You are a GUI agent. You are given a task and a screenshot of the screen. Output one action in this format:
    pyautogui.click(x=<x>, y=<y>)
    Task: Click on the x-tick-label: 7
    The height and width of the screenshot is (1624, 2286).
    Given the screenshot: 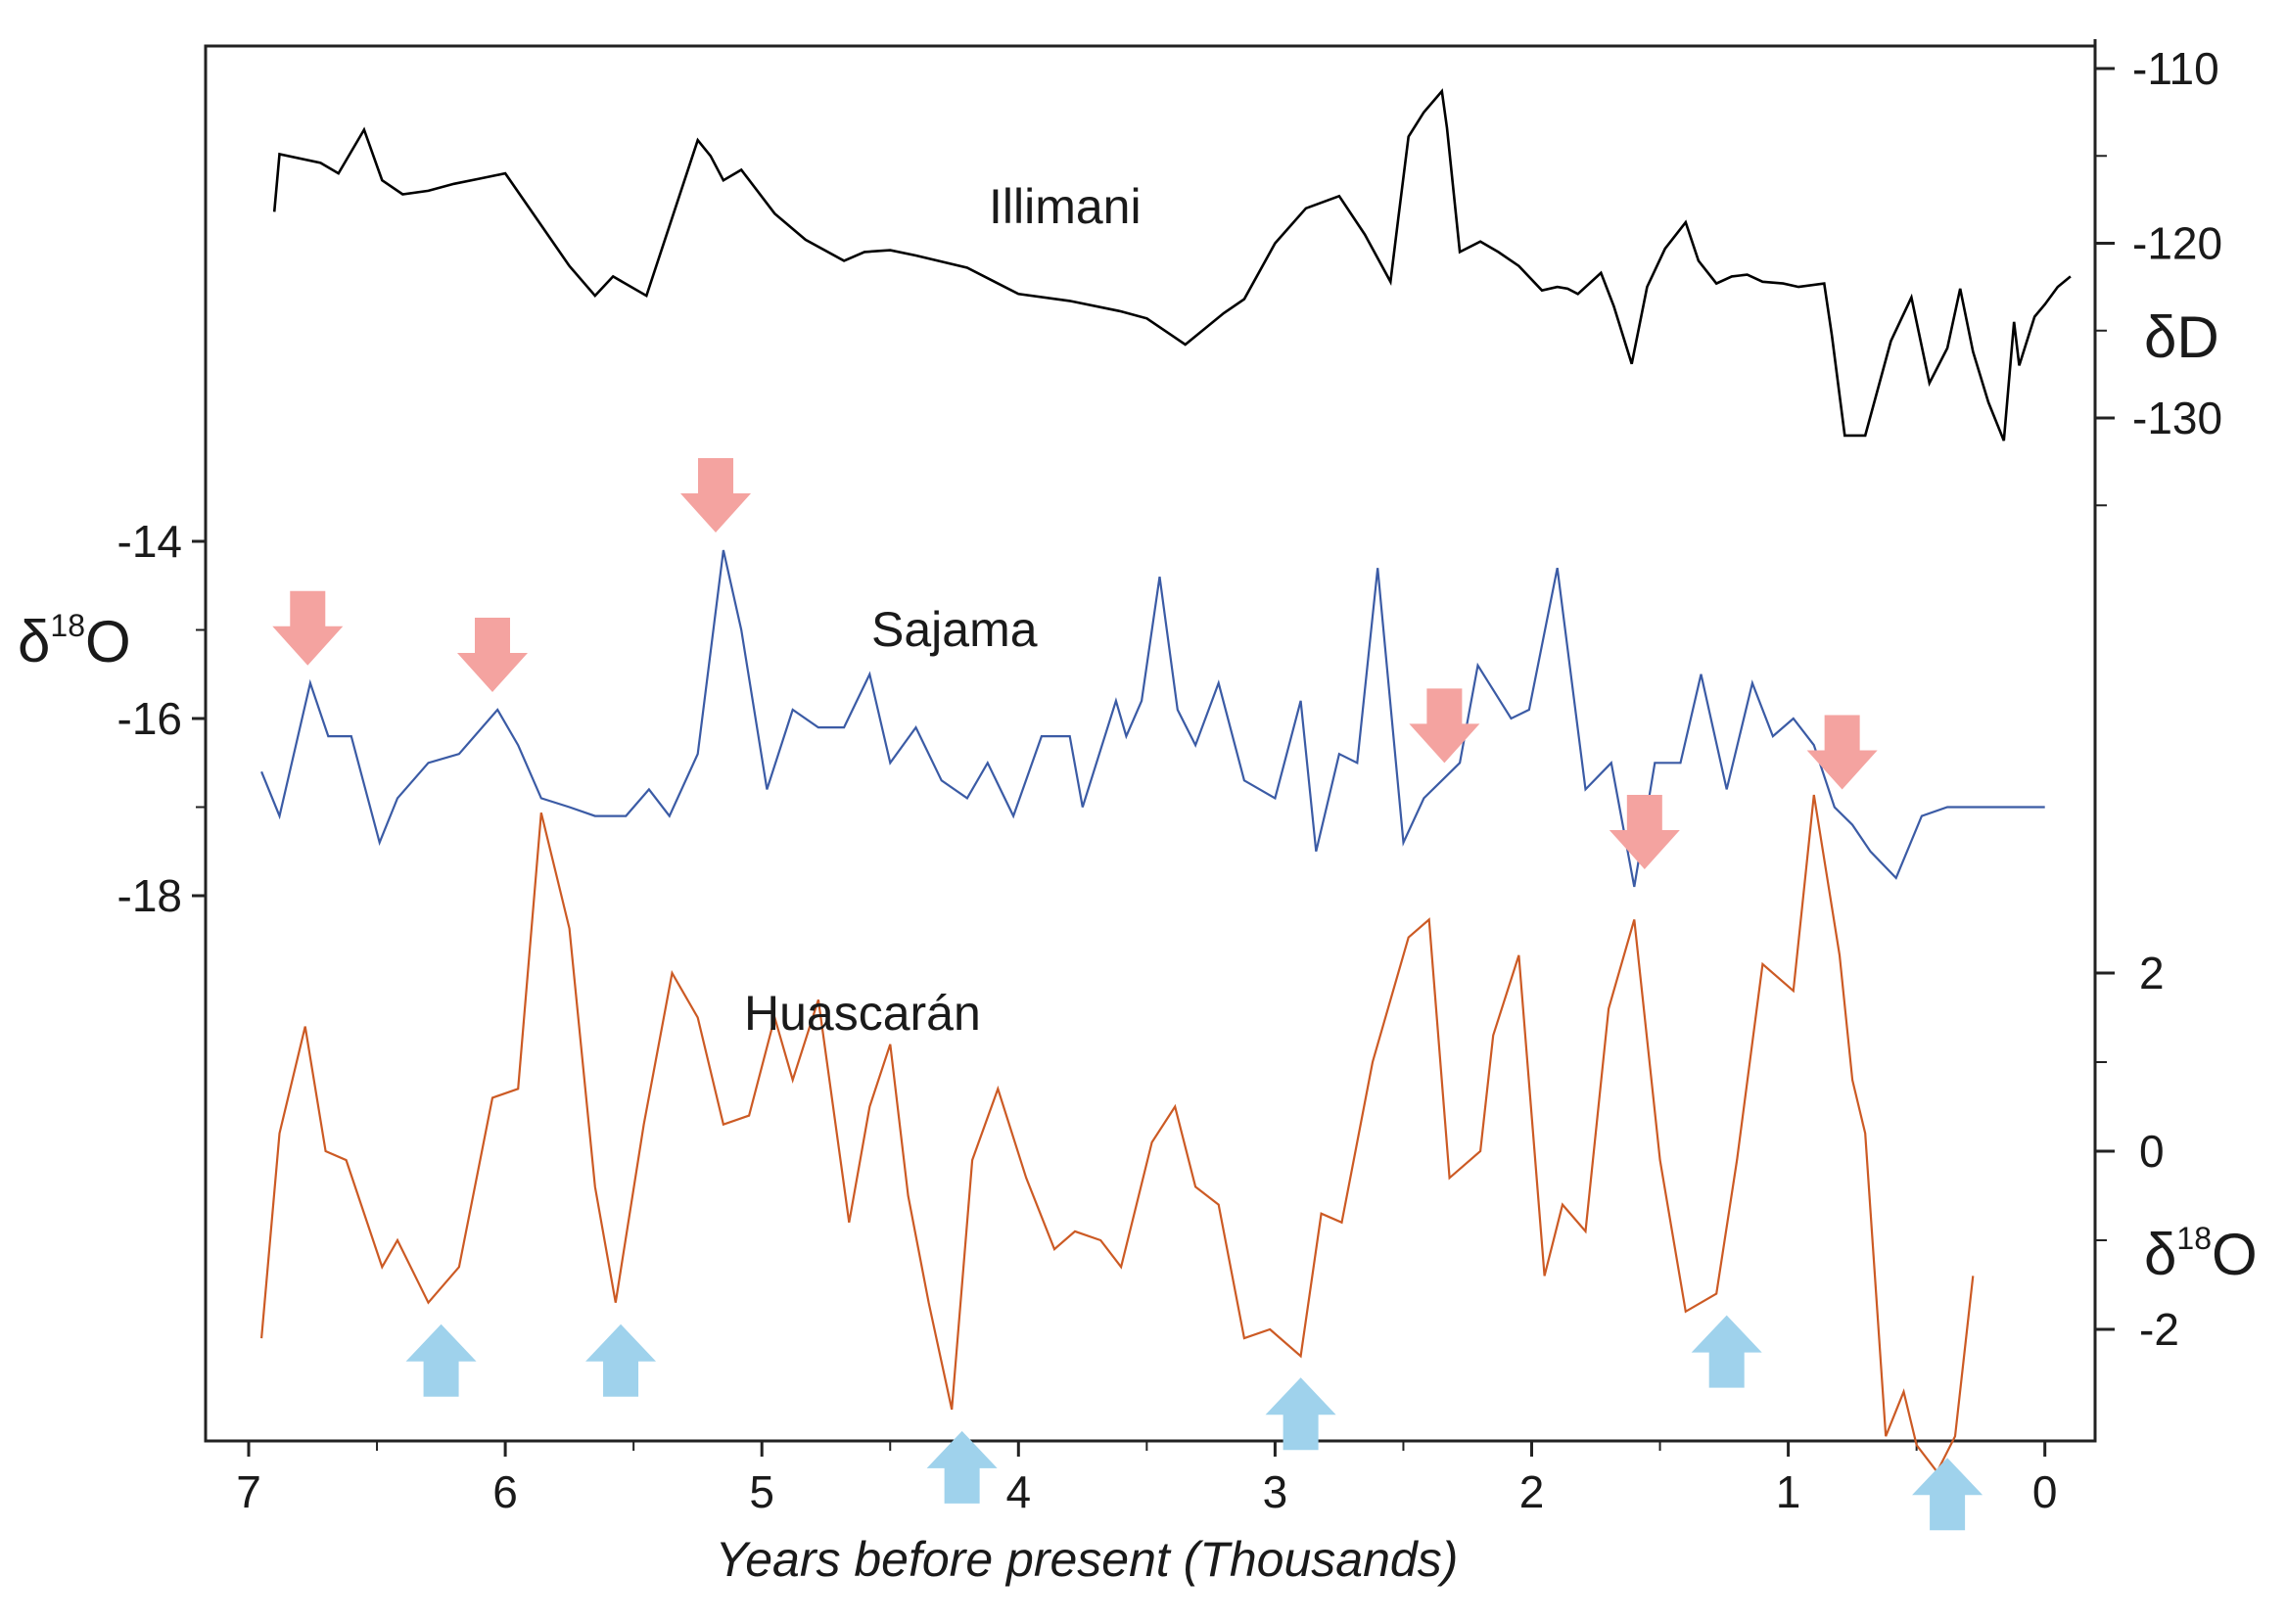 What is the action you would take?
    pyautogui.click(x=248, y=1491)
    